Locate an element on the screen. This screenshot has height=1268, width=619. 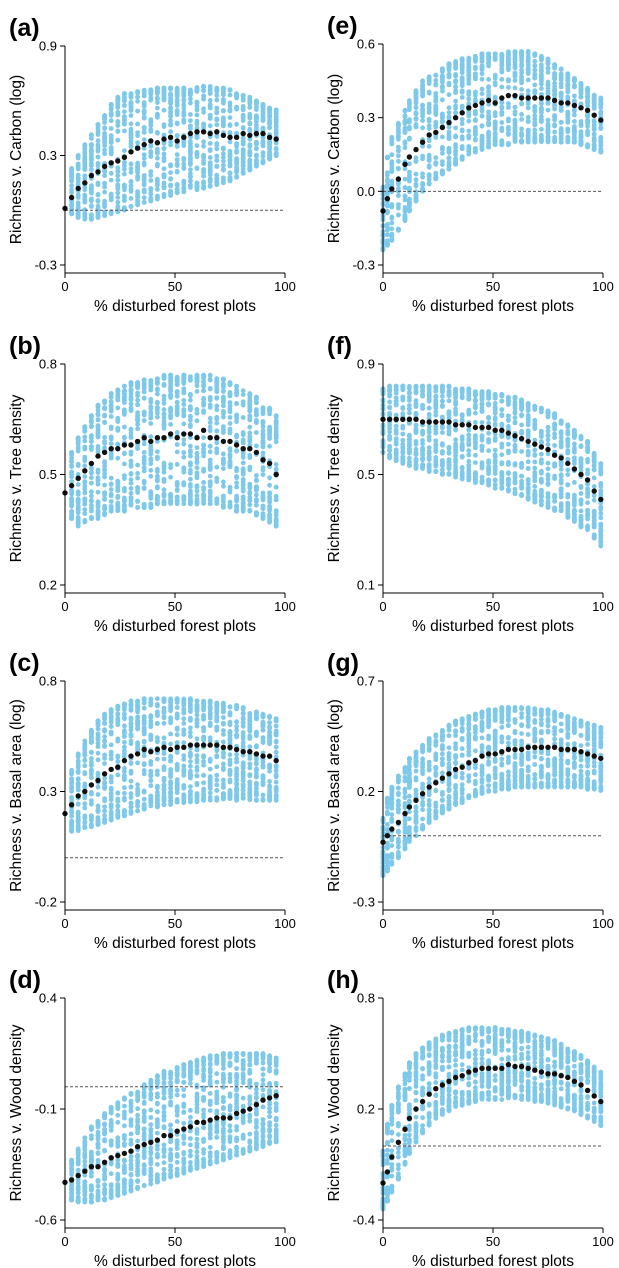
x-tick-label: 0 is located at coordinates (382, 286).